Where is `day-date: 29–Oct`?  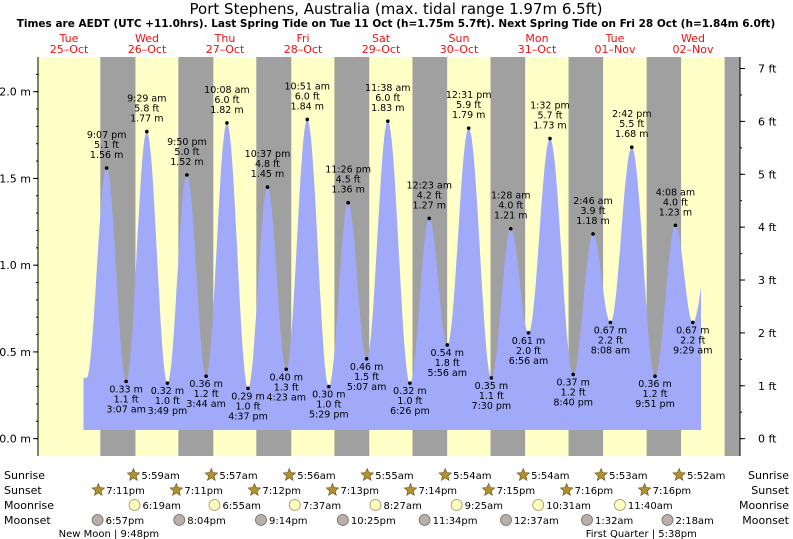 day-date: 29–Oct is located at coordinates (381, 49).